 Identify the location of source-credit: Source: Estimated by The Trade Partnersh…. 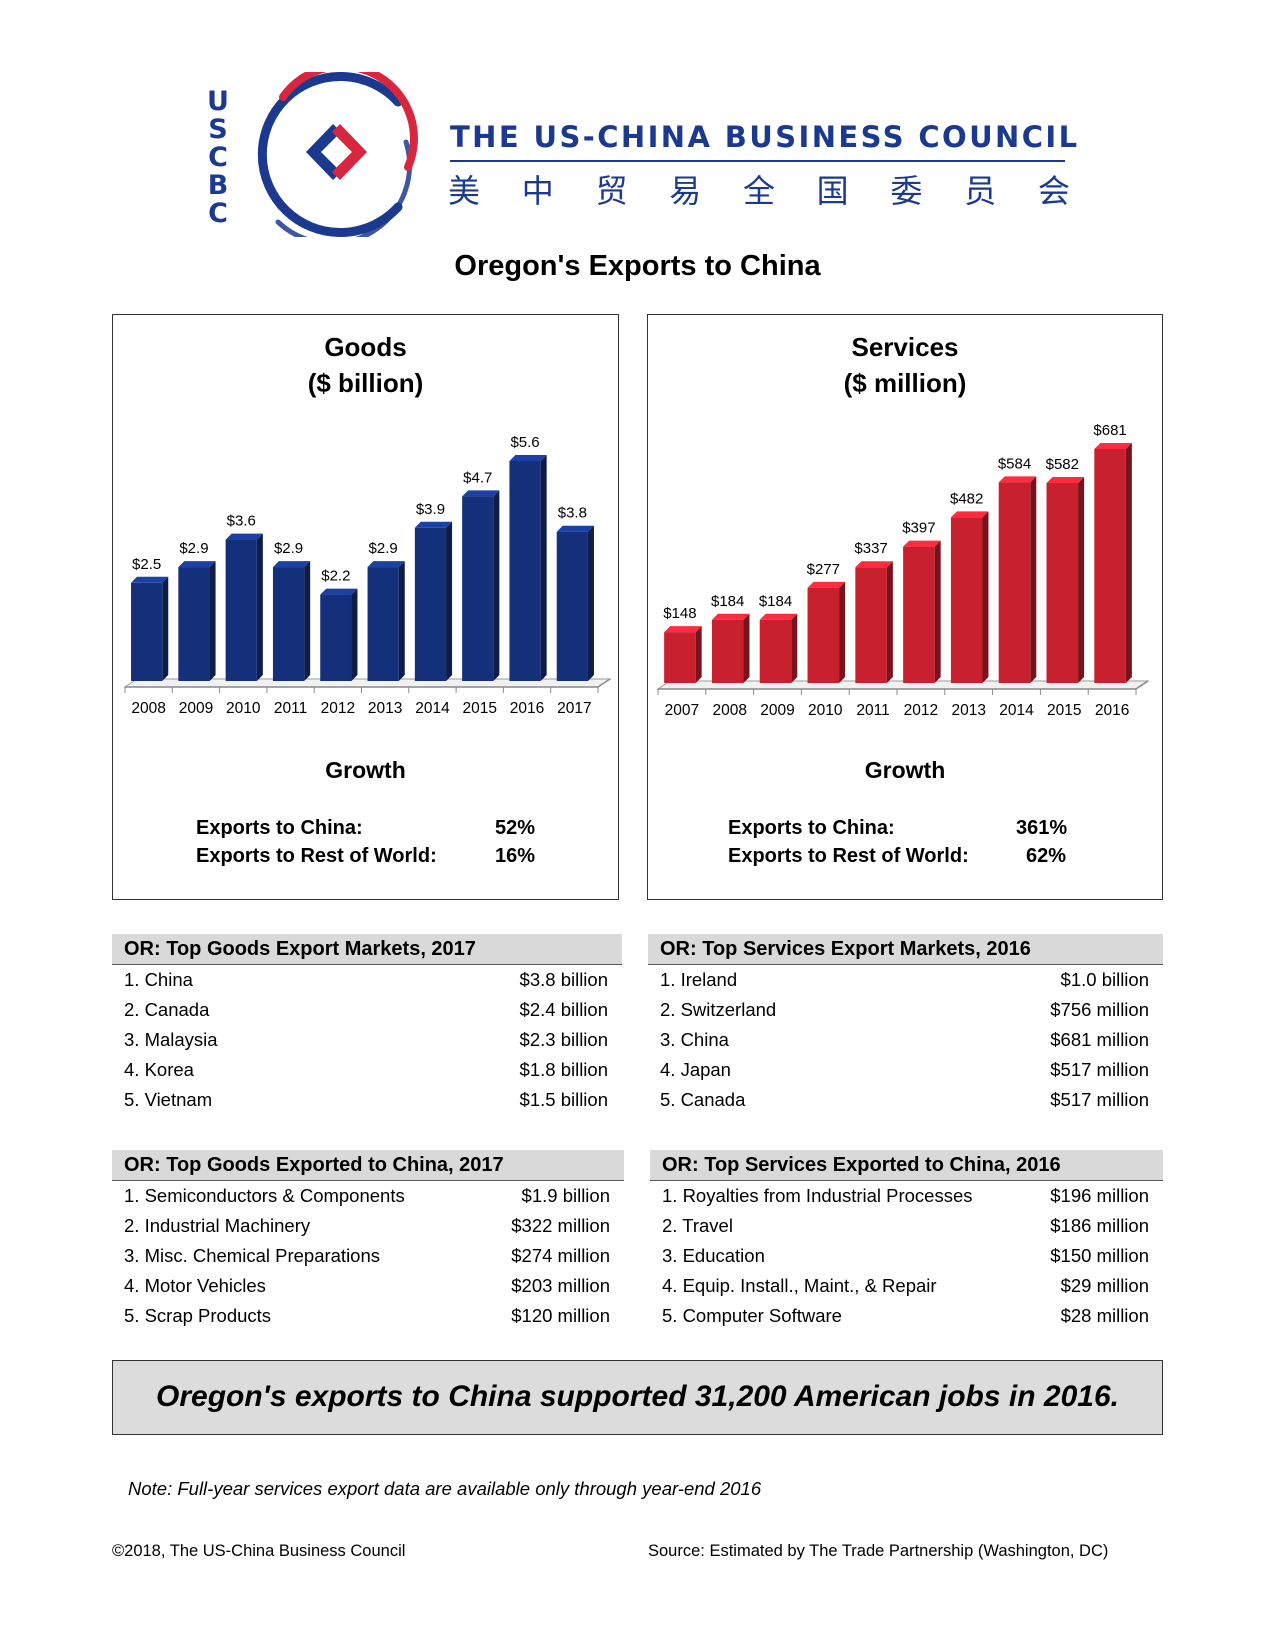
(878, 1551).